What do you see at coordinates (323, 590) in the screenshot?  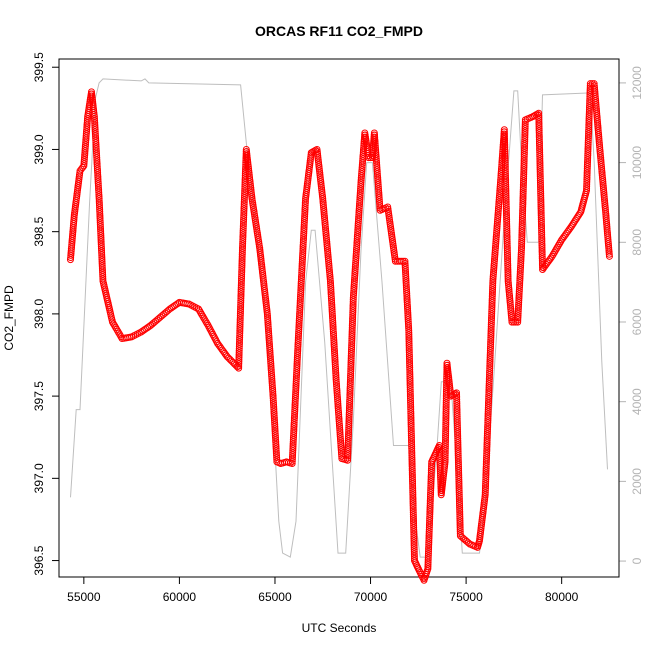 I see `x-axis: 55000 60000 65000 70000 75000 80000` at bounding box center [323, 590].